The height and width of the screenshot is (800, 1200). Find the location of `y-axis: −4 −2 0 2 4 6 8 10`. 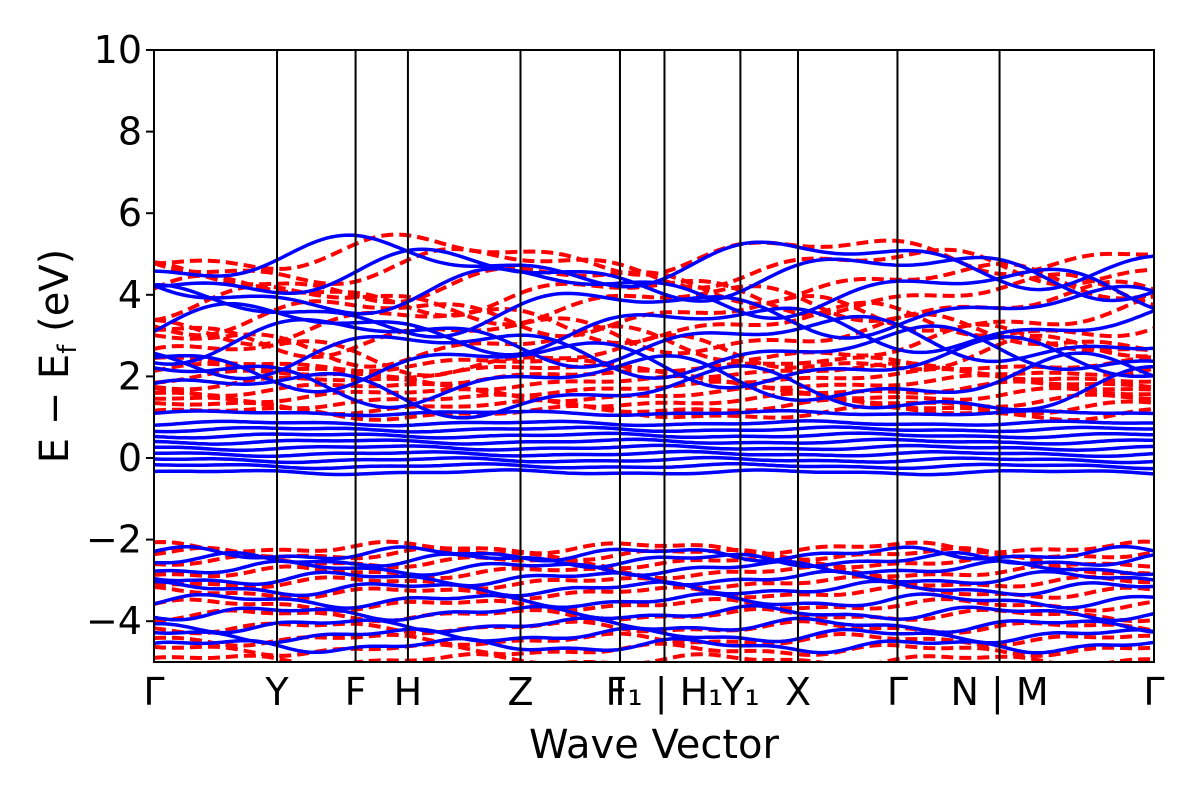

y-axis: −4 −2 0 2 4 6 8 10 is located at coordinates (120, 335).